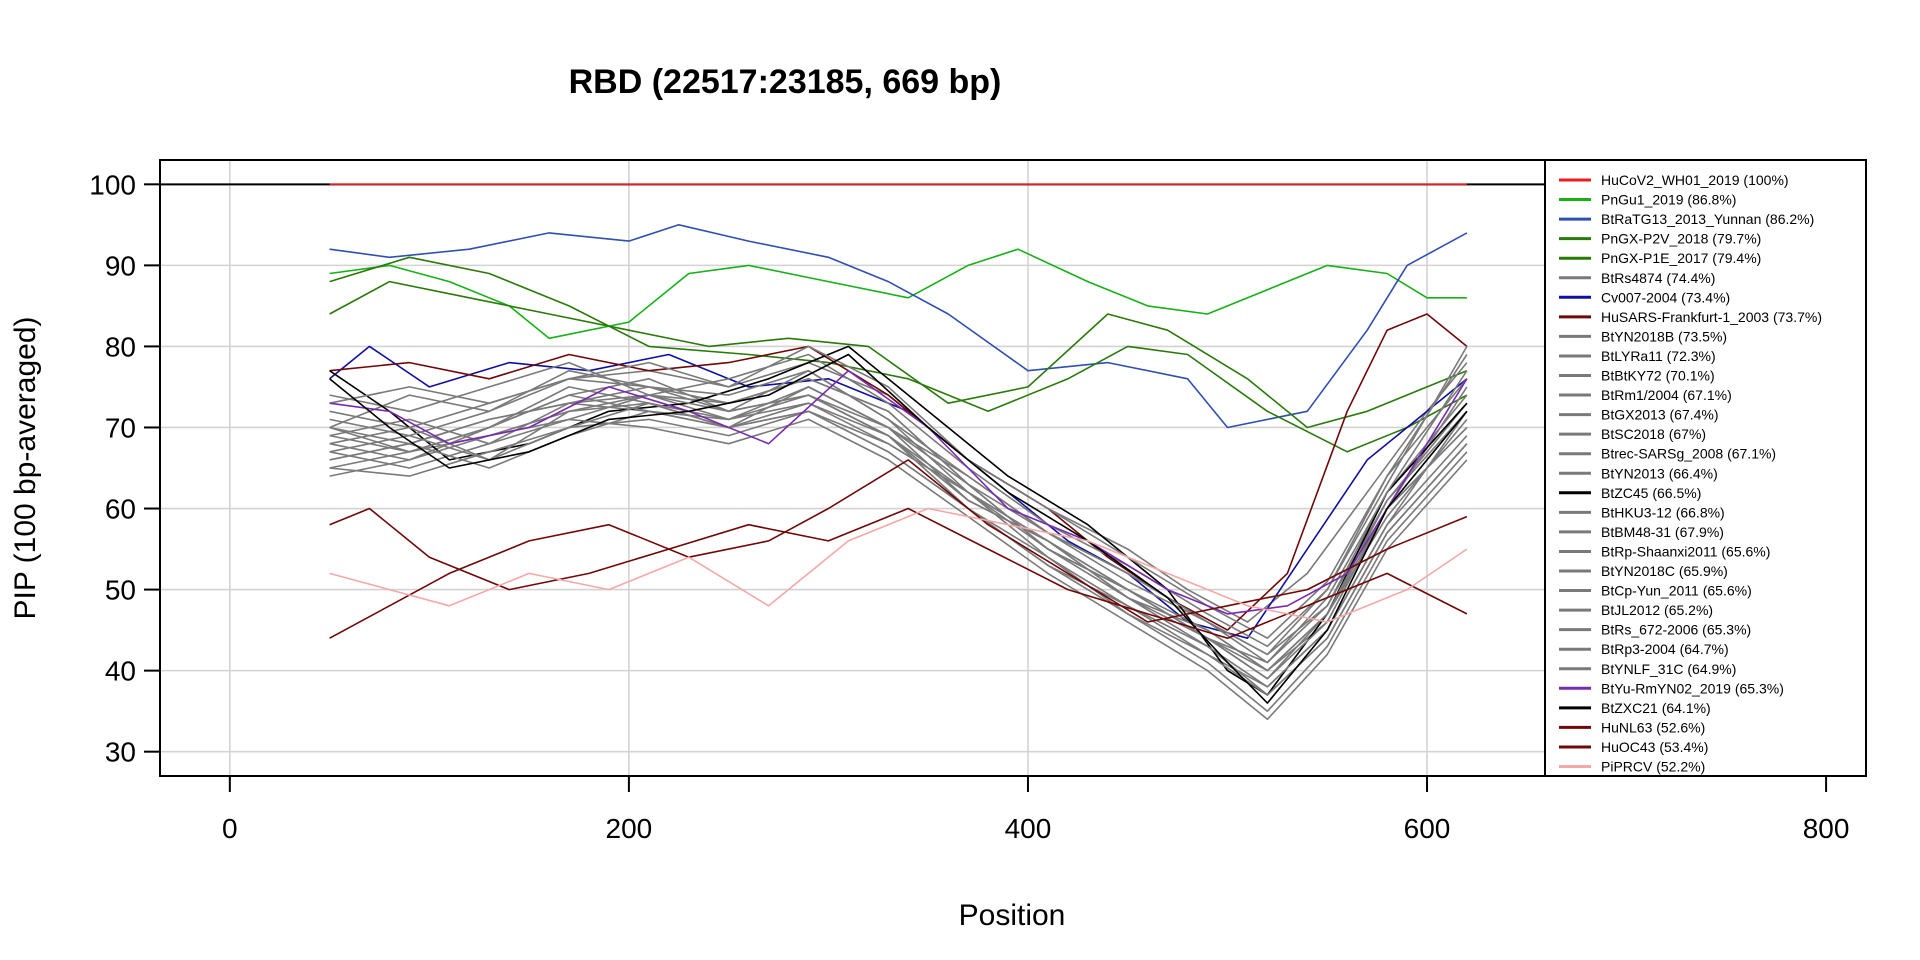 The width and height of the screenshot is (1920, 960). I want to click on y-tick-label-70: 70, so click(120, 427).